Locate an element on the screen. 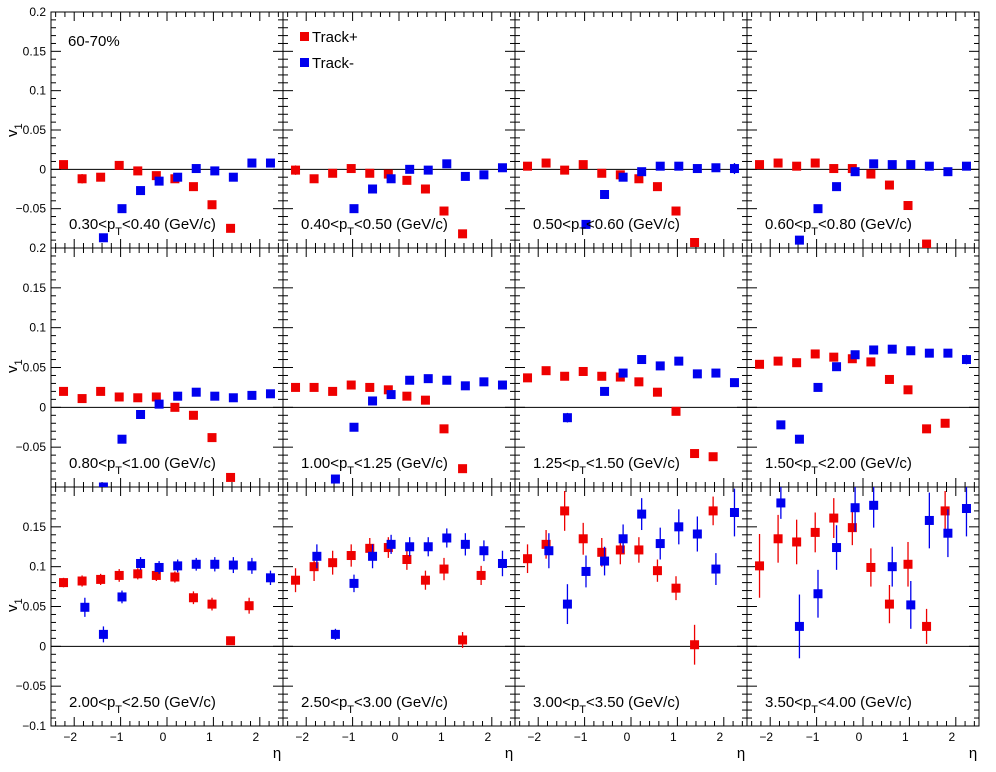  row0-y-axis-title: v1 is located at coordinates (14, 130).